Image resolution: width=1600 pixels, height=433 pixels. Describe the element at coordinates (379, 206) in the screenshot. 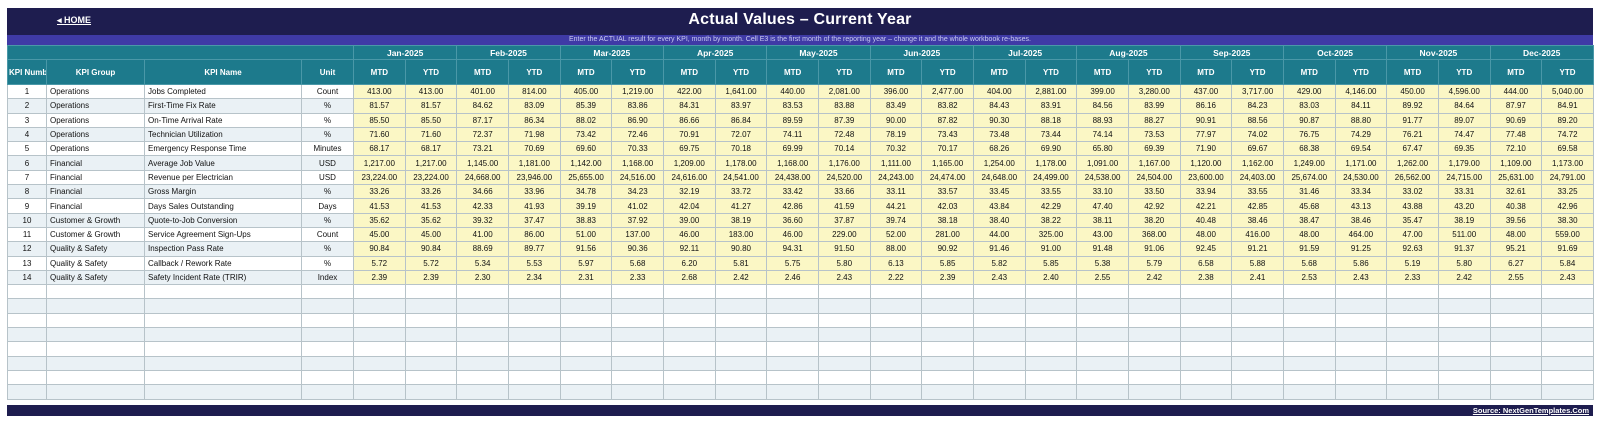

I see `mtd-value-cell: 41.53` at that location.